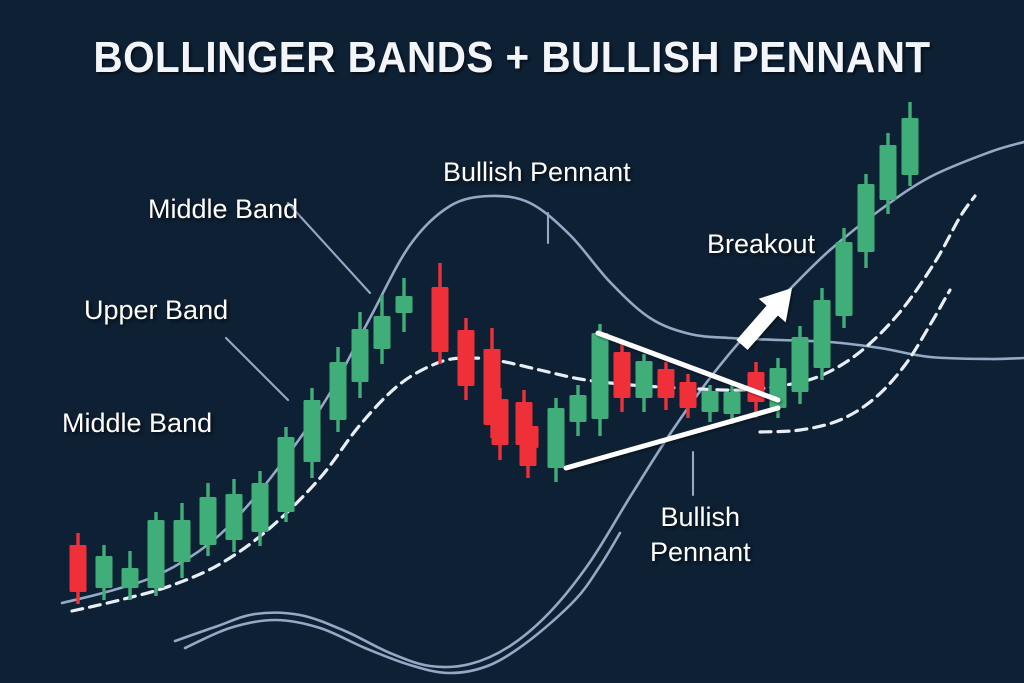  Describe the element at coordinates (688, 366) in the screenshot. I see `pennant-upper-trendline` at that location.